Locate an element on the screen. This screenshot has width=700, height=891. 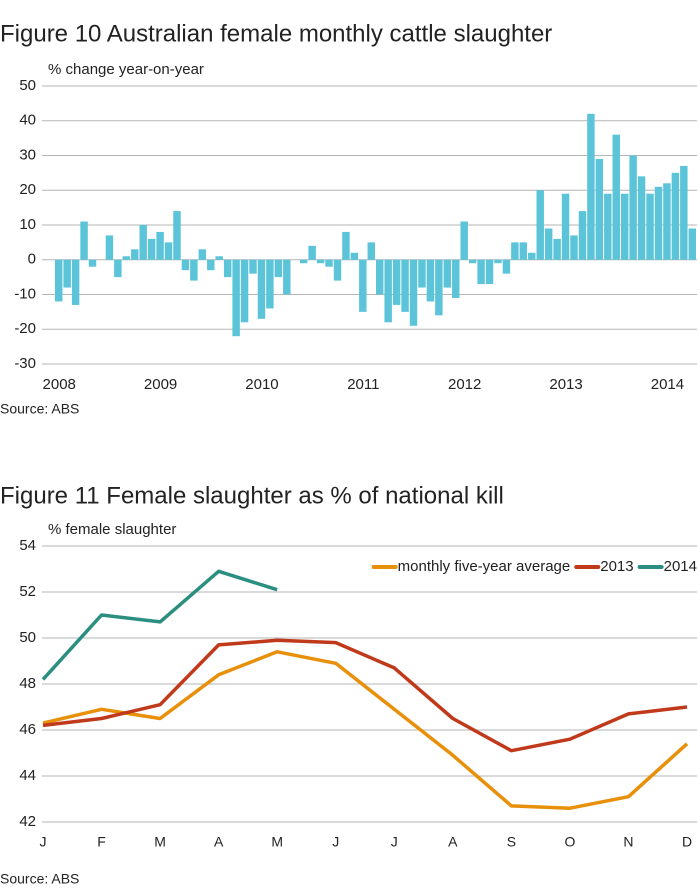
x-tick-label: O is located at coordinates (569, 842).